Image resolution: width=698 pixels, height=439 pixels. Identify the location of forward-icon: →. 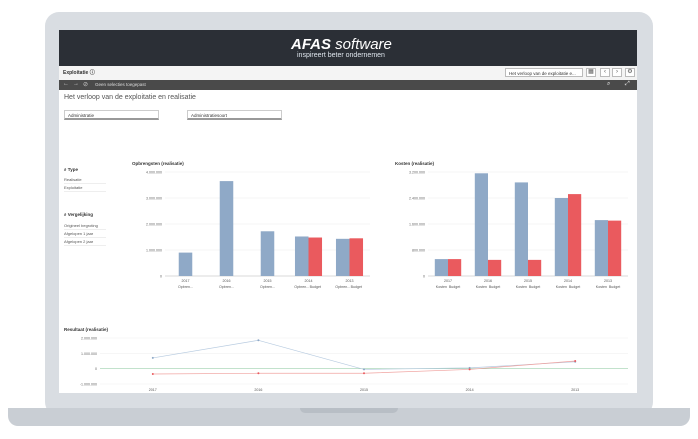
(76, 84).